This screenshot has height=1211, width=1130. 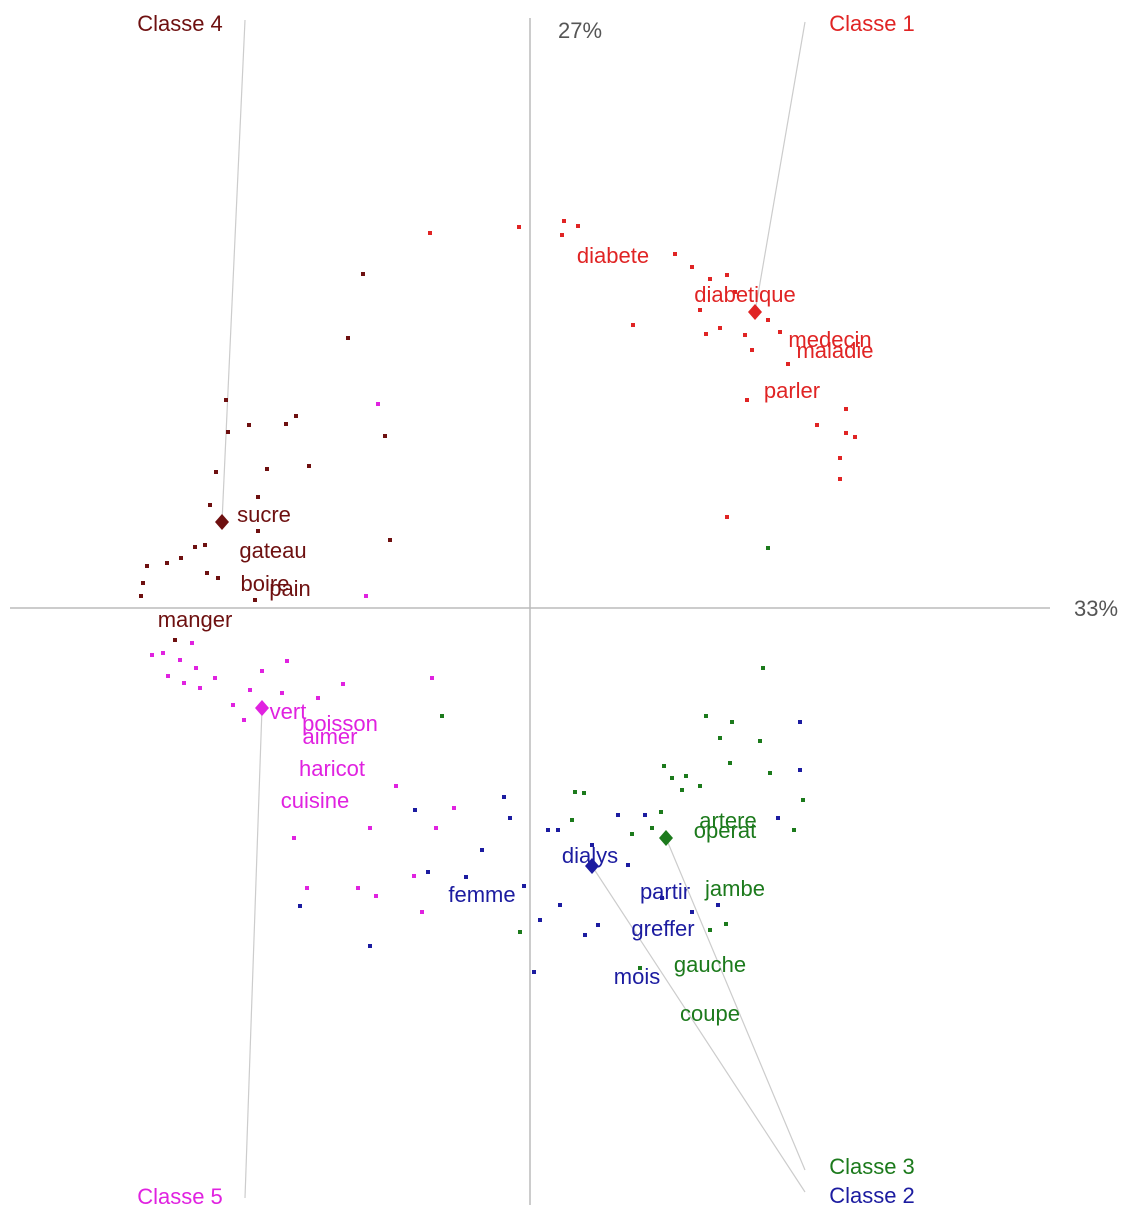 I want to click on word-label: medecin, so click(x=829, y=339).